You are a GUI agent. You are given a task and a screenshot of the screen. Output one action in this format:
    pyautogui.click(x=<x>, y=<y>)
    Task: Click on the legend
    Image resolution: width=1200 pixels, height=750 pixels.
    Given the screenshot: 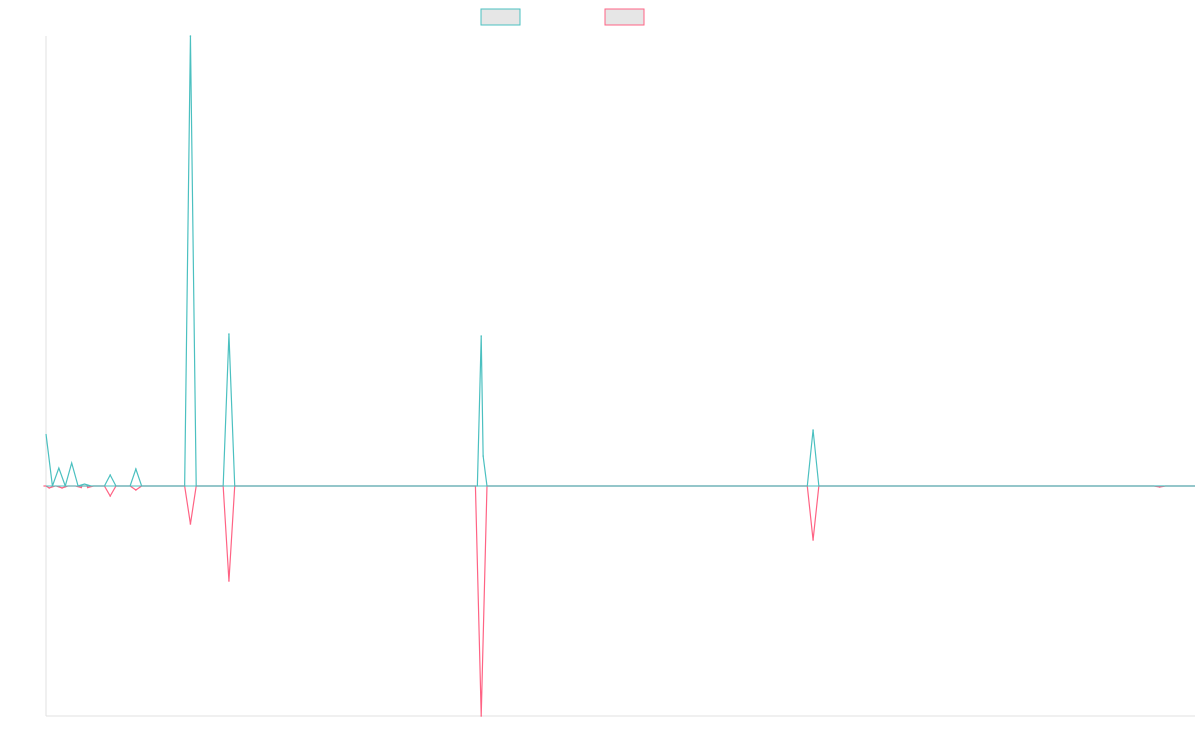 What is the action you would take?
    pyautogui.click(x=562, y=17)
    